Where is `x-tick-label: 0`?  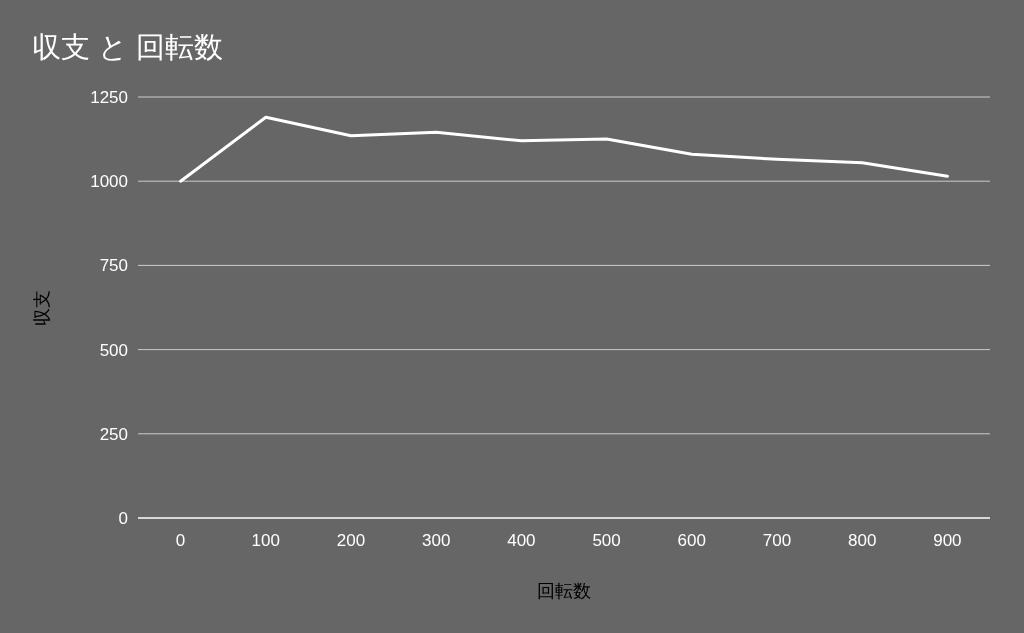 x-tick-label: 0 is located at coordinates (180, 540).